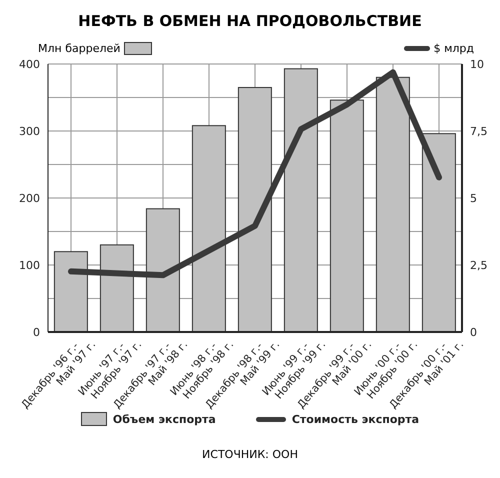  What do you see at coordinates (473, 198) in the screenshot?
I see `y2-tick-label: 5` at bounding box center [473, 198].